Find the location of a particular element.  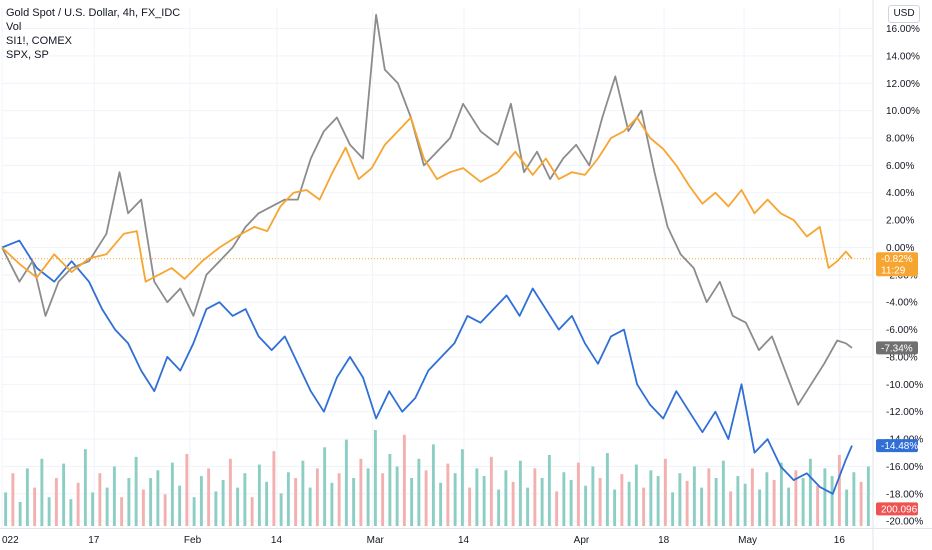

legend-main-symbol: Gold Spot / U.S. Dollar, 4h, FX_IDC is located at coordinates (93, 13).